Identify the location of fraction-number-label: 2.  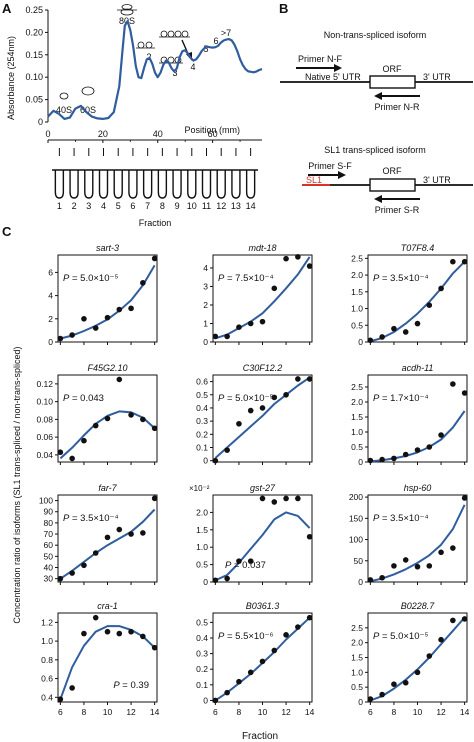
(74, 206).